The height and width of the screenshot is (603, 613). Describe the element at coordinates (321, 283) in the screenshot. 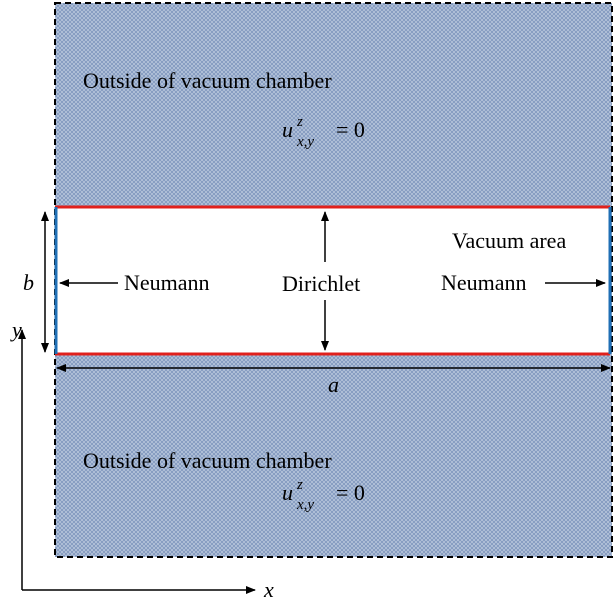

I see `dirichlet-label: Dirichlet` at that location.